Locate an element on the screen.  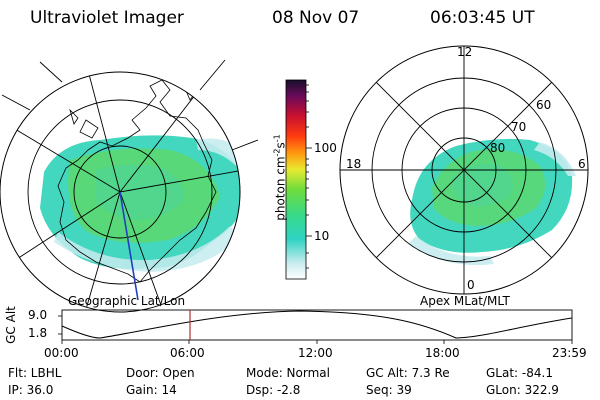
info-gcalt: GC Alt: 7.3 Re is located at coordinates (408, 373).